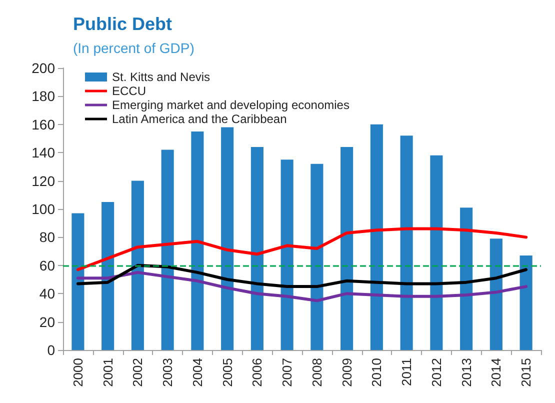 The width and height of the screenshot is (555, 403). Describe the element at coordinates (47, 294) in the screenshot. I see `y-tick-label: 40` at that location.